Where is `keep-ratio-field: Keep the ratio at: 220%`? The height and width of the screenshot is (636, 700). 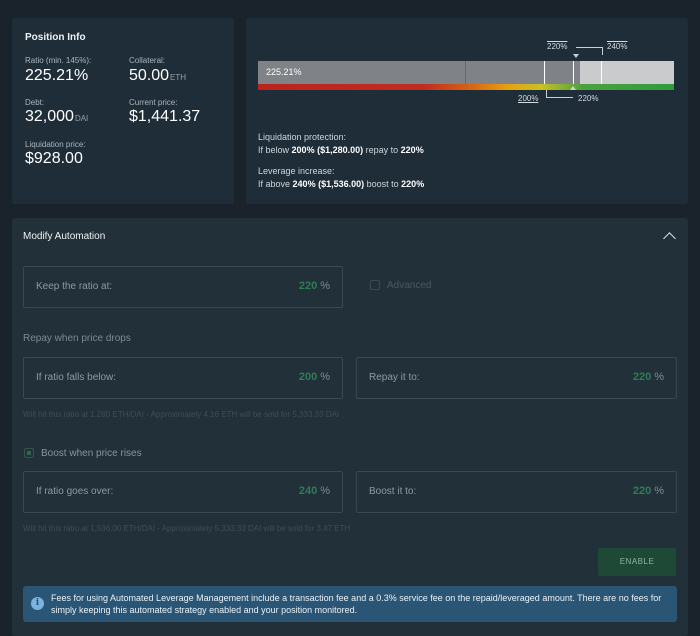
keep-ratio-field: Keep the ratio at: 220% is located at coordinates (183, 287).